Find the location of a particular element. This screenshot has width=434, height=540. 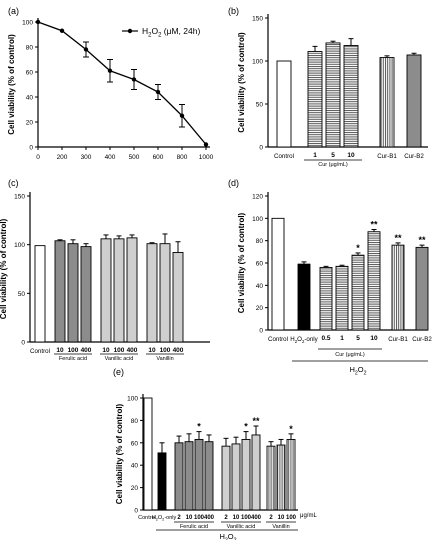

panel-label: (a) is located at coordinates (13, 11).